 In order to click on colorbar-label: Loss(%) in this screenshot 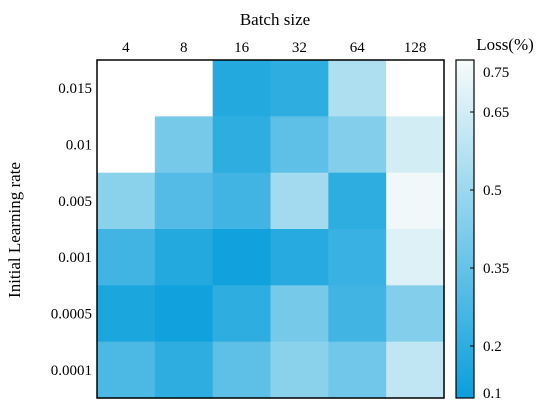, I will do `click(505, 44)`.